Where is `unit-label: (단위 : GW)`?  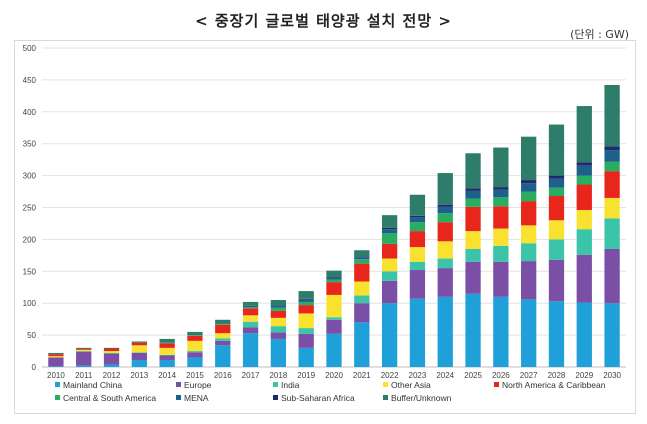 unit-label: (단위 : GW) is located at coordinates (599, 34).